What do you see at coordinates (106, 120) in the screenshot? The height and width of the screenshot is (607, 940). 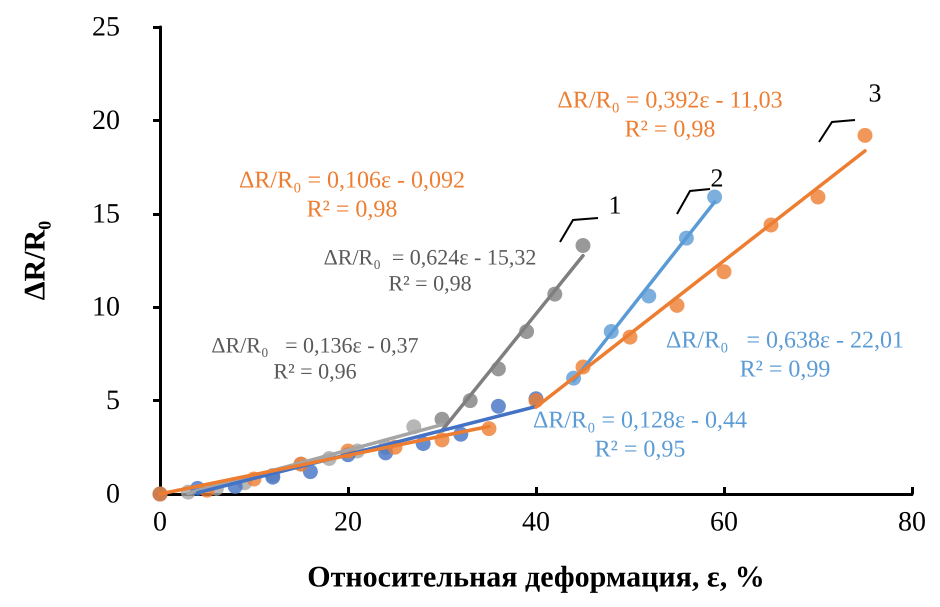 I see `y-tick-label: 20` at bounding box center [106, 120].